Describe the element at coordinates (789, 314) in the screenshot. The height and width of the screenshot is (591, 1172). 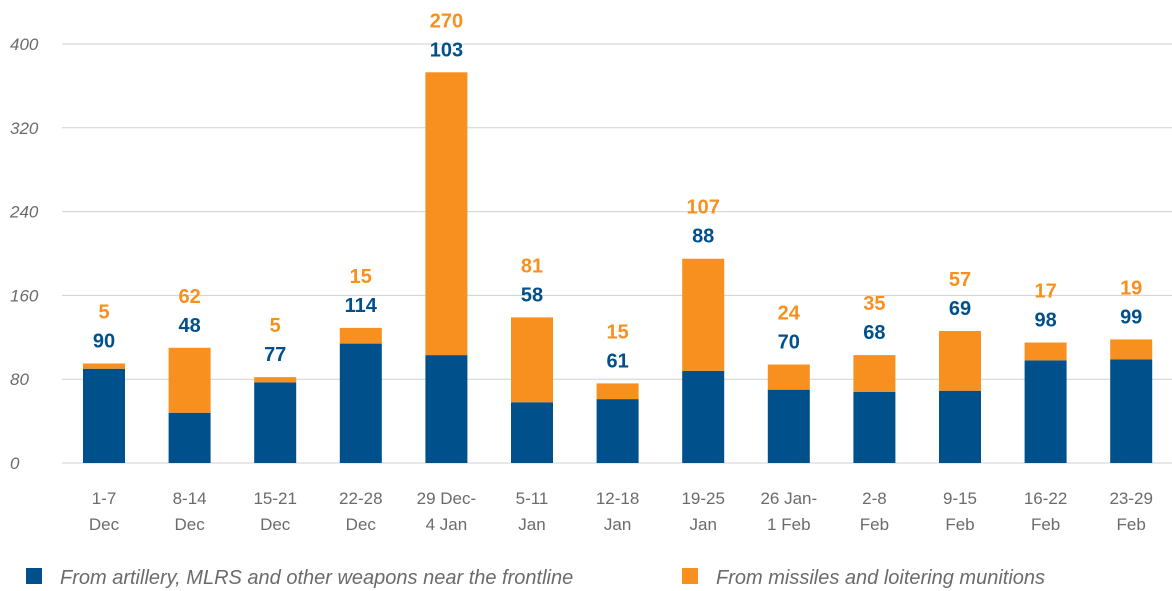
I see `data-label-missiles: 24` at that location.